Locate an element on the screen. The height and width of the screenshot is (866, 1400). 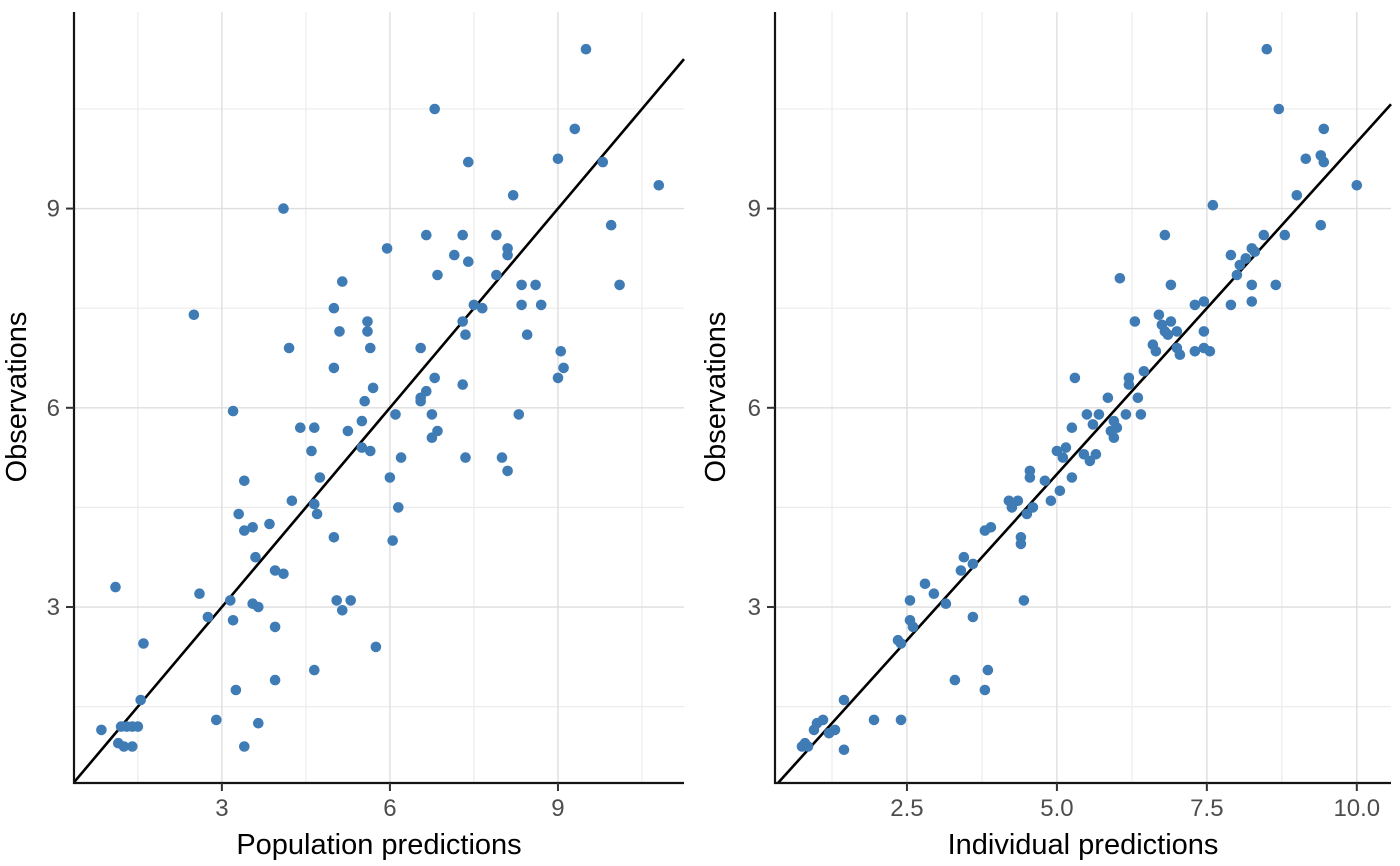
x-tick-label: 9 is located at coordinates (557, 808).